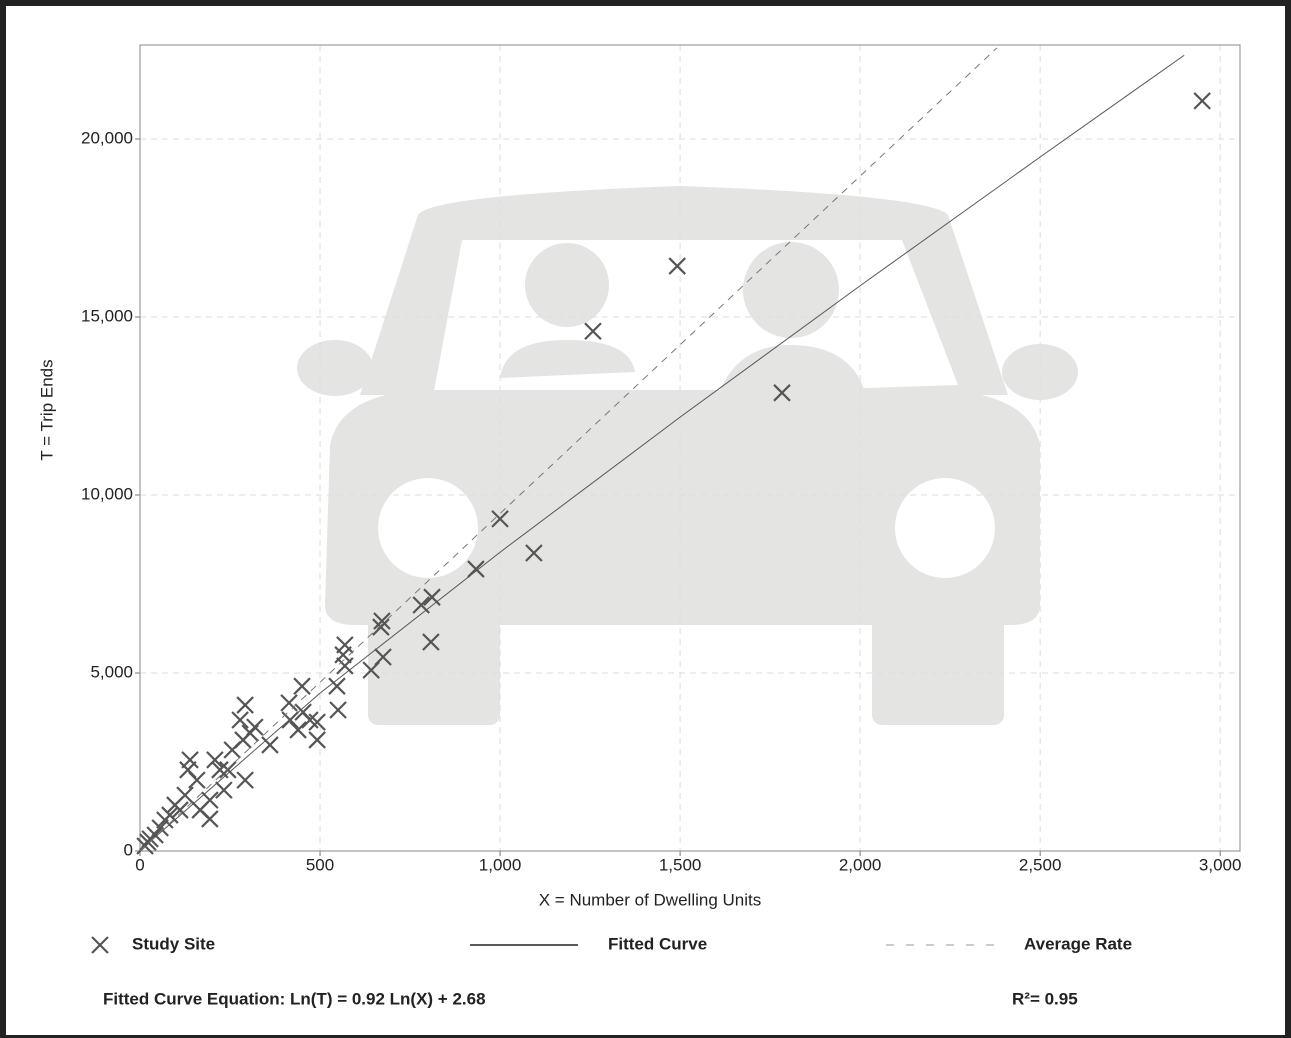 Image resolution: width=1291 pixels, height=1038 pixels. Describe the element at coordinates (107, 137) in the screenshot. I see `y-tick-label: 20,000` at that location.